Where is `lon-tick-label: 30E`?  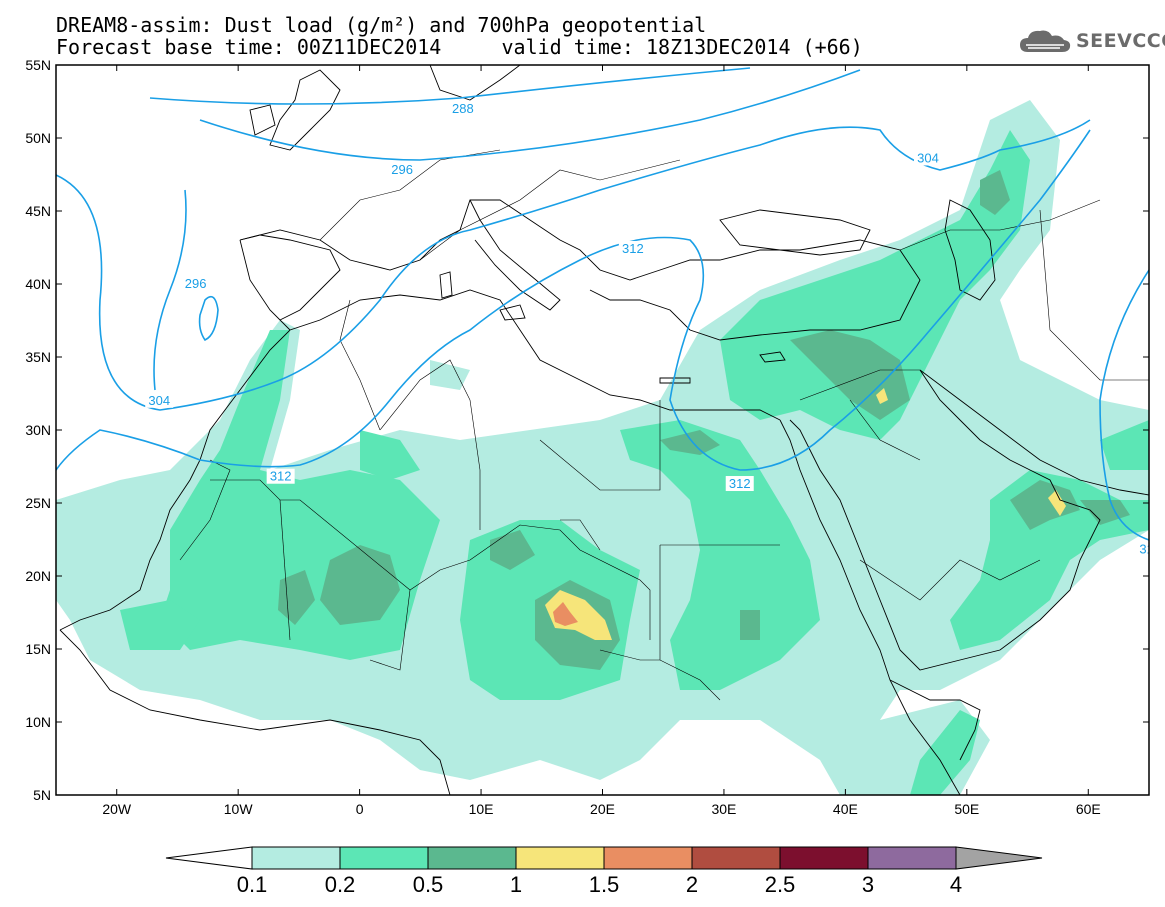 lon-tick-label: 30E is located at coordinates (723, 809).